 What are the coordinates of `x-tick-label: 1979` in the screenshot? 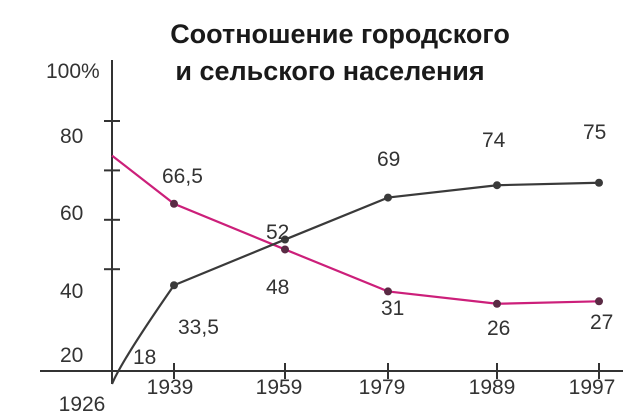 It's located at (382, 387).